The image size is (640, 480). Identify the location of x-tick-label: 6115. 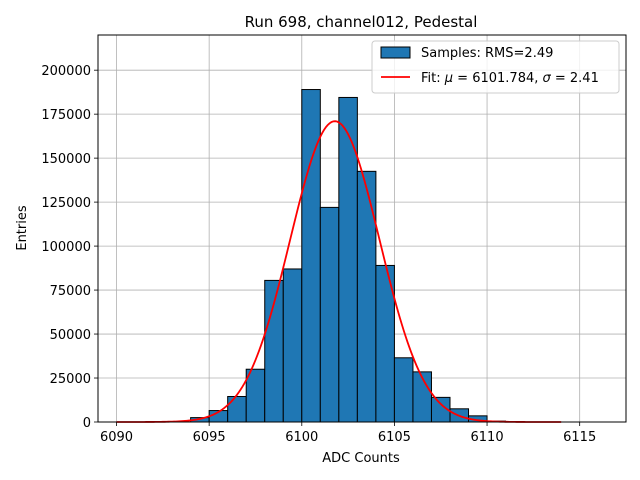
(579, 437).